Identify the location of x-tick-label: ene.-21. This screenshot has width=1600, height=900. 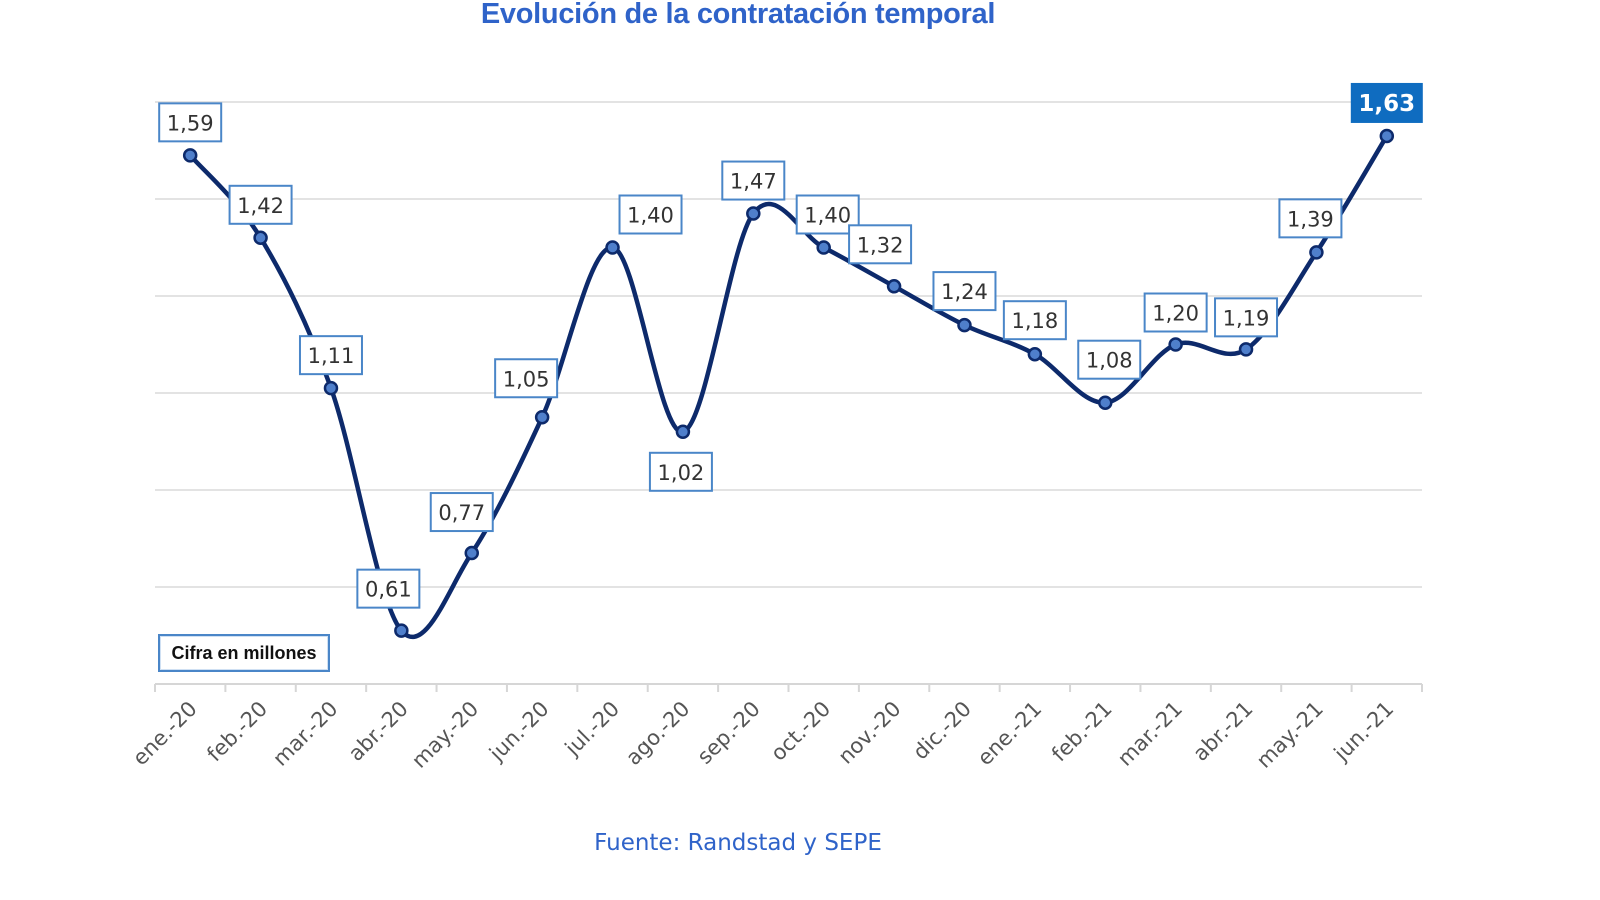
(1010, 734).